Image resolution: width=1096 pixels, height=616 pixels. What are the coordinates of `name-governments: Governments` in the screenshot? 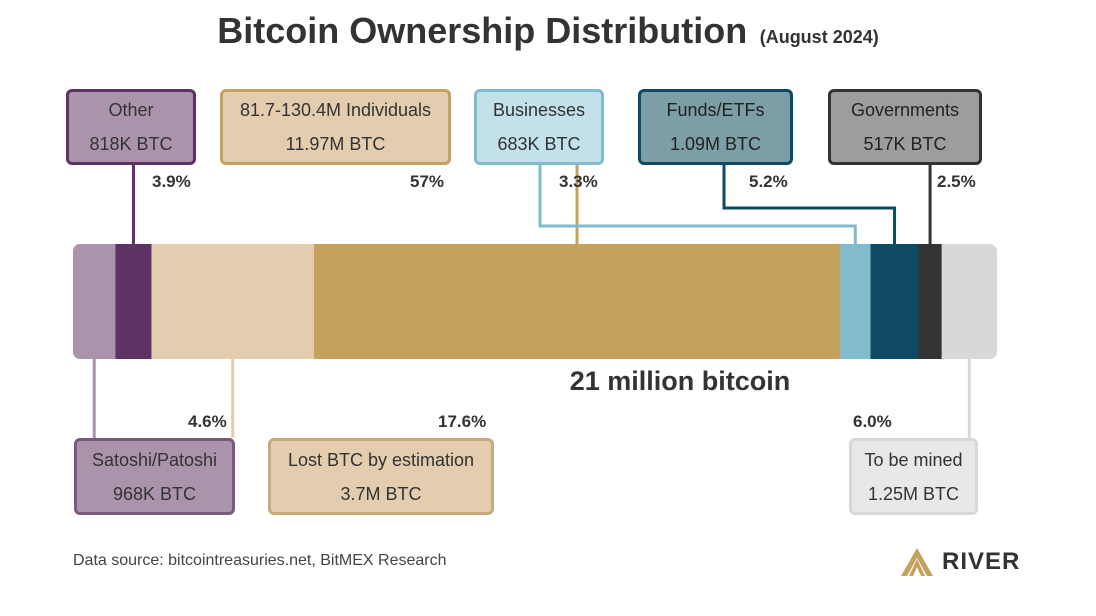 It's located at (905, 110).